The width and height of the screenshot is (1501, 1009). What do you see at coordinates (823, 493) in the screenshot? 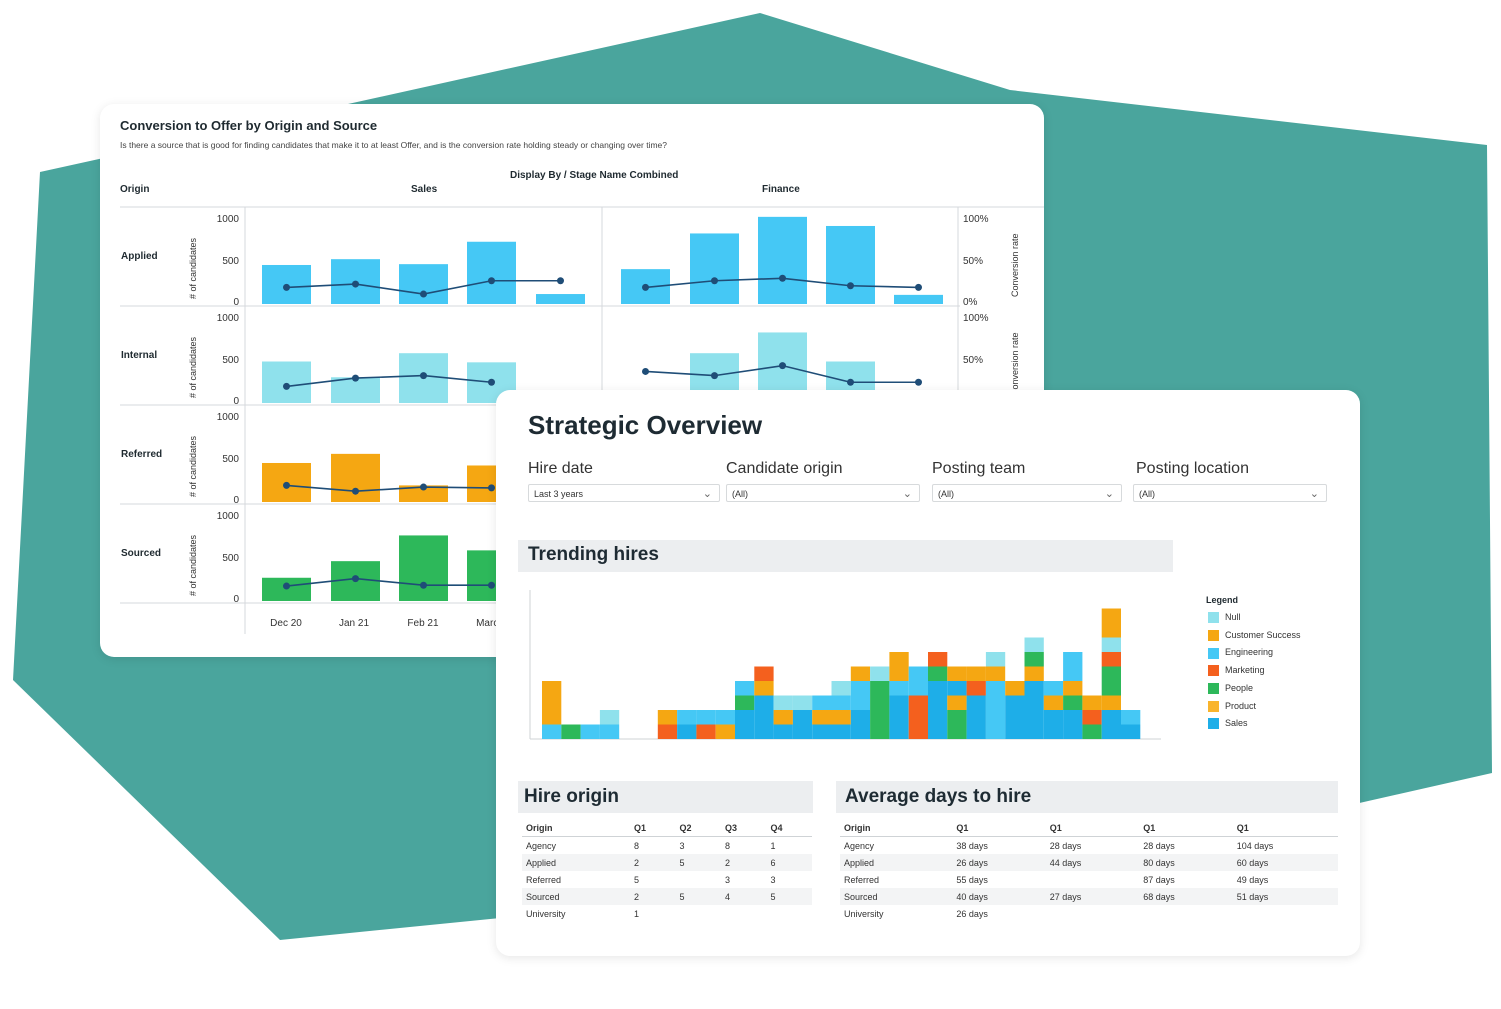
I see `candidate-origin-select: (All) ⌄` at bounding box center [823, 493].